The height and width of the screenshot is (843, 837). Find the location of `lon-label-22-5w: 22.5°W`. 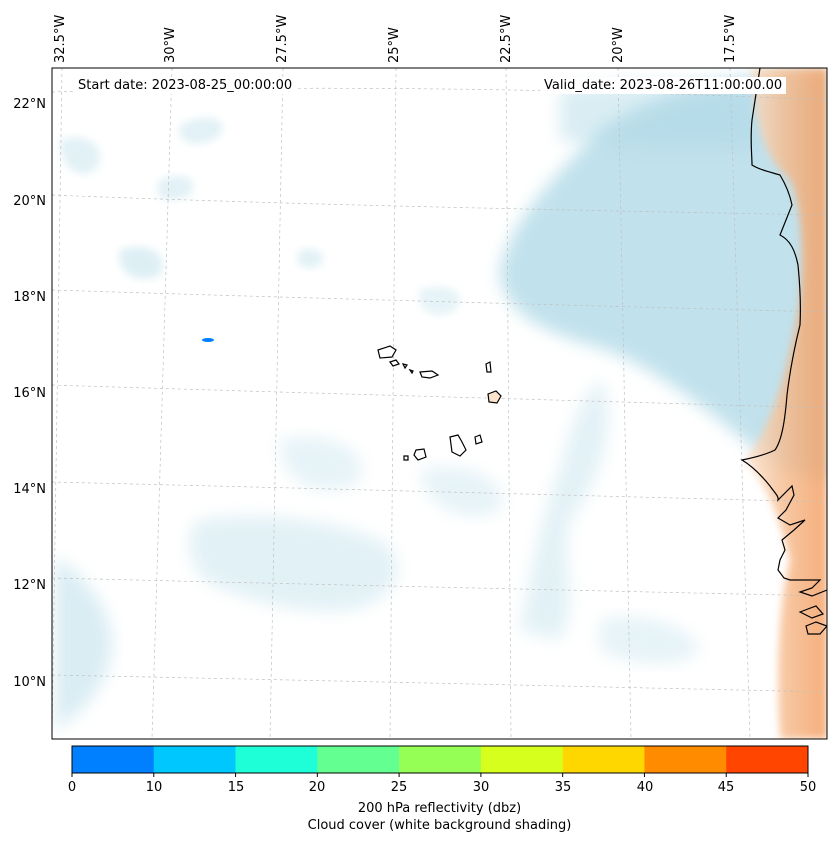

lon-label-22-5w: 22.5°W is located at coordinates (506, 38).